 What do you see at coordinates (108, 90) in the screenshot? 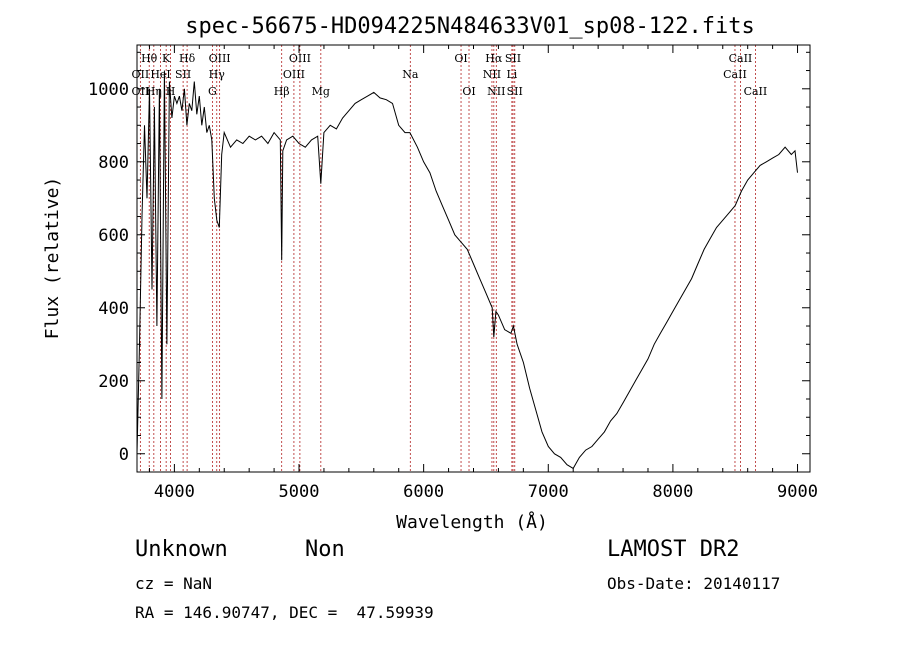
I see `y-tick-label-5: 1000` at bounding box center [108, 90].